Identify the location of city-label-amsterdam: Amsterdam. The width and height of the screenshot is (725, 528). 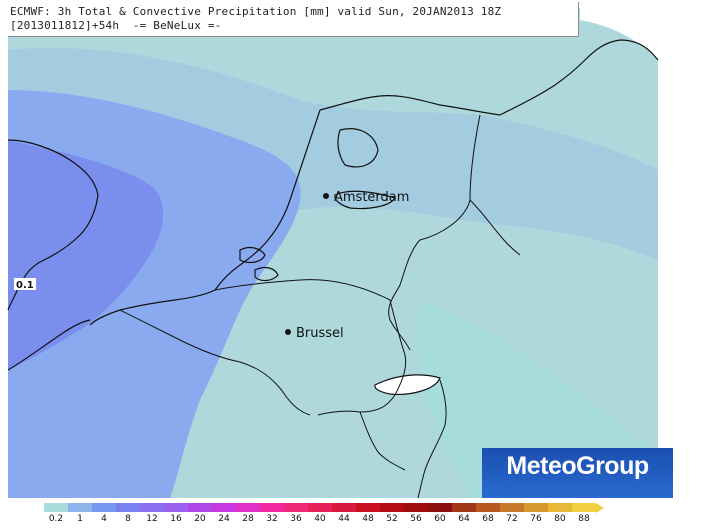
(371, 197).